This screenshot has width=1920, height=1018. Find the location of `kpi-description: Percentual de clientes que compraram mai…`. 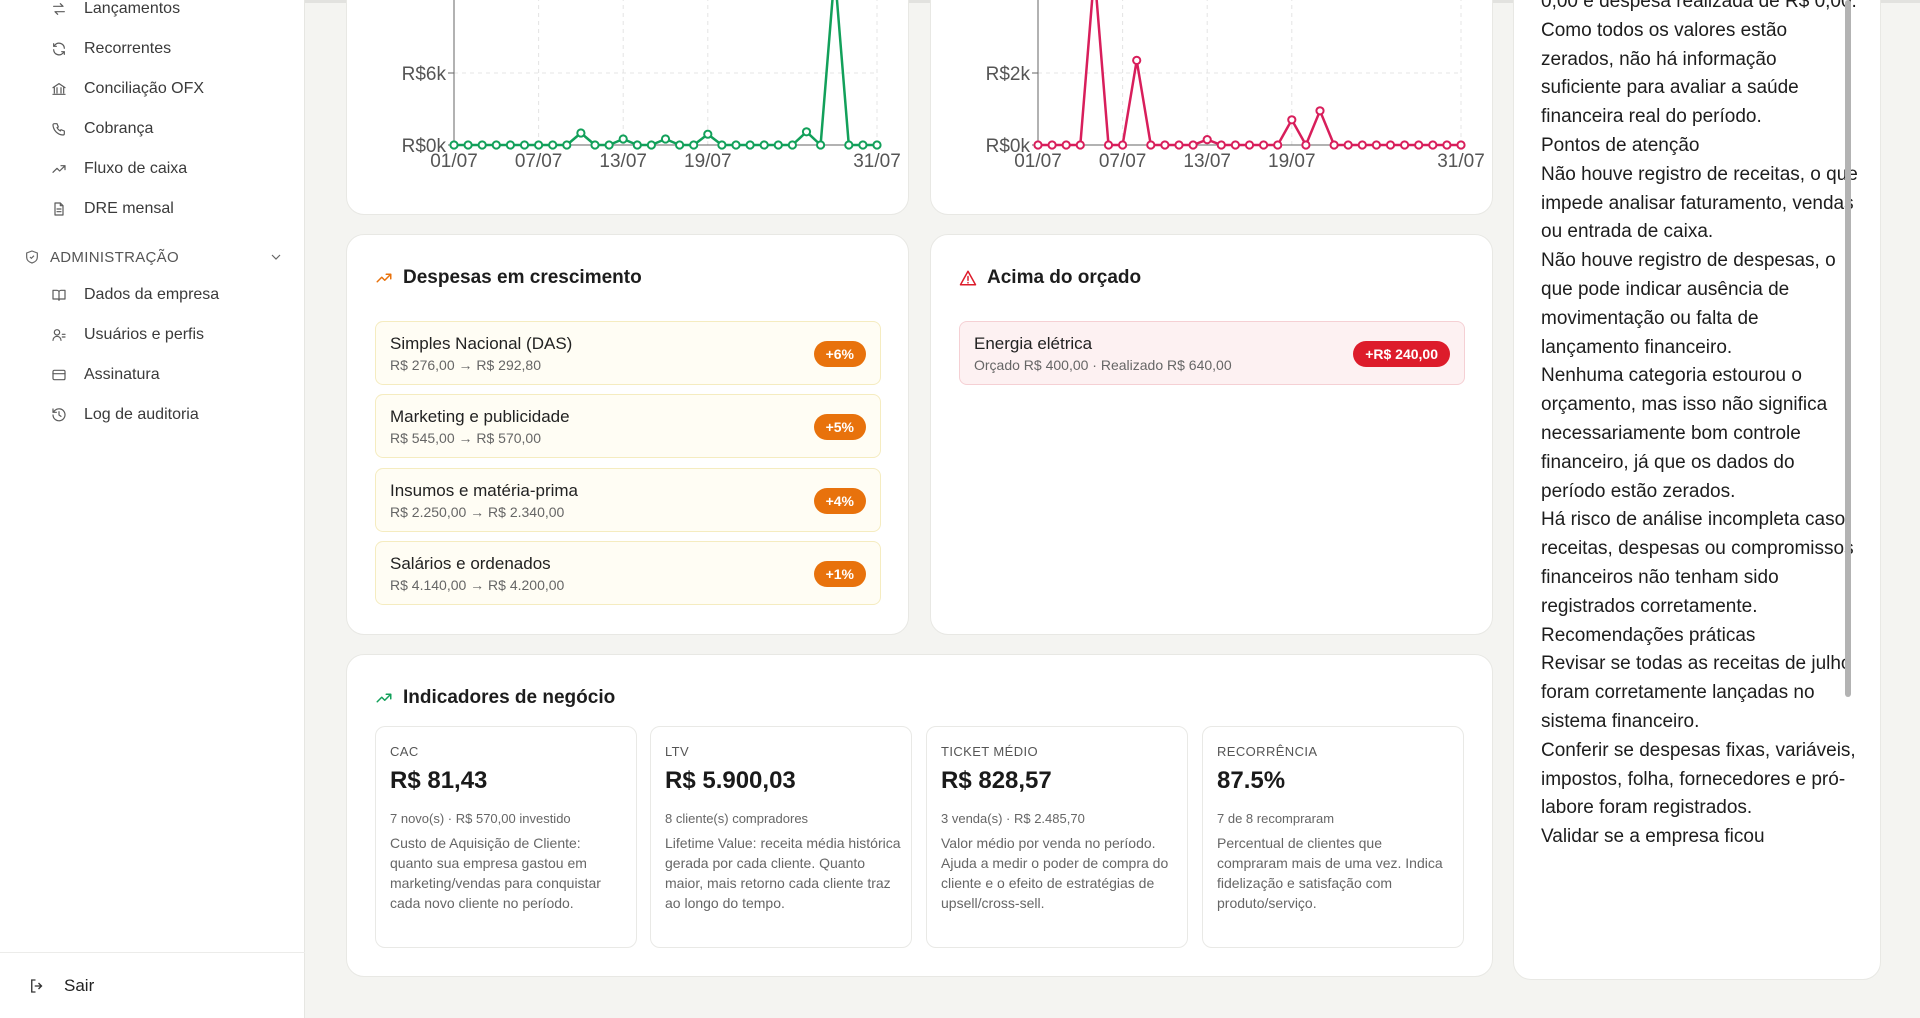

kpi-description: Percentual de clientes que compraram mai… is located at coordinates (1330, 873).